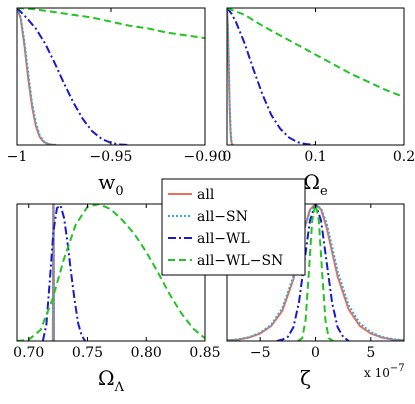  I want to click on axes-frame, so click(315, 76).